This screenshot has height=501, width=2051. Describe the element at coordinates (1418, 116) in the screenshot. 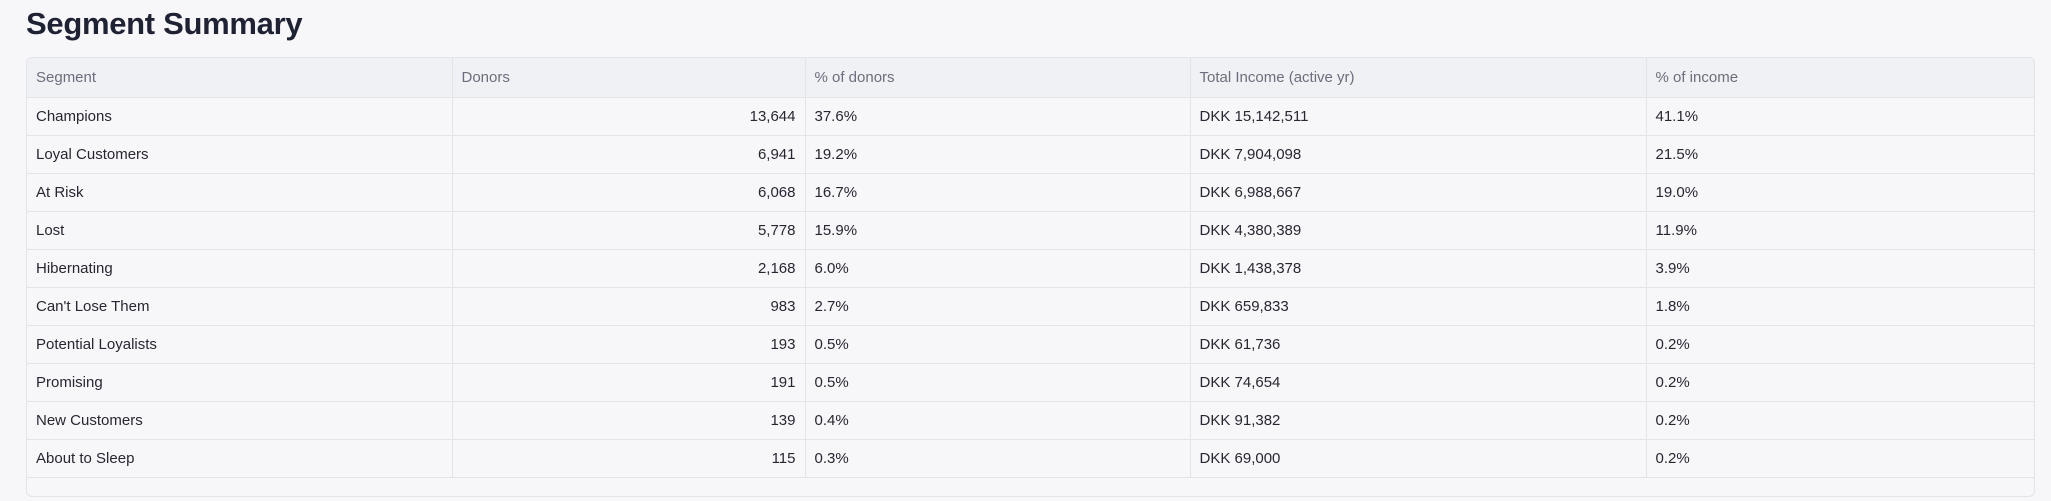

I see `cell-total-income: DKK 15,142,511` at that location.